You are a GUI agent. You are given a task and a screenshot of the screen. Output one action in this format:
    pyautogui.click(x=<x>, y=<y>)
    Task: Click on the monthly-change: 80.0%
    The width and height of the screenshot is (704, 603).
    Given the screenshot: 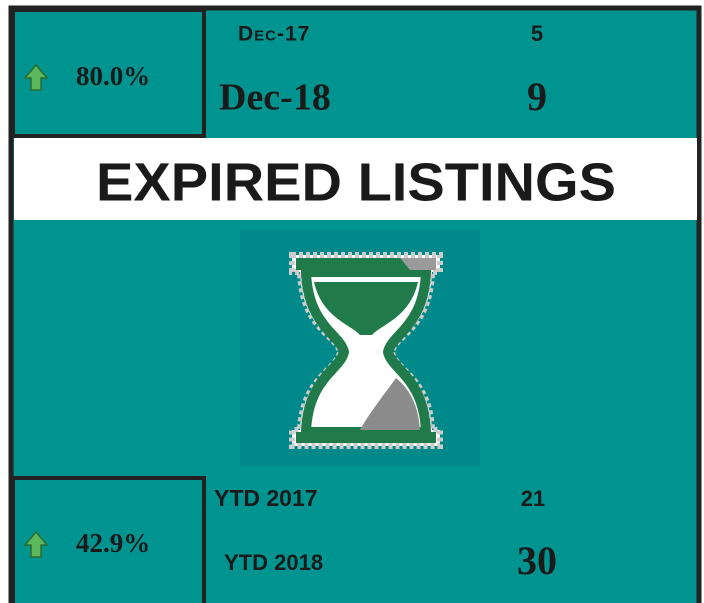 What is the action you would take?
    pyautogui.click(x=113, y=76)
    